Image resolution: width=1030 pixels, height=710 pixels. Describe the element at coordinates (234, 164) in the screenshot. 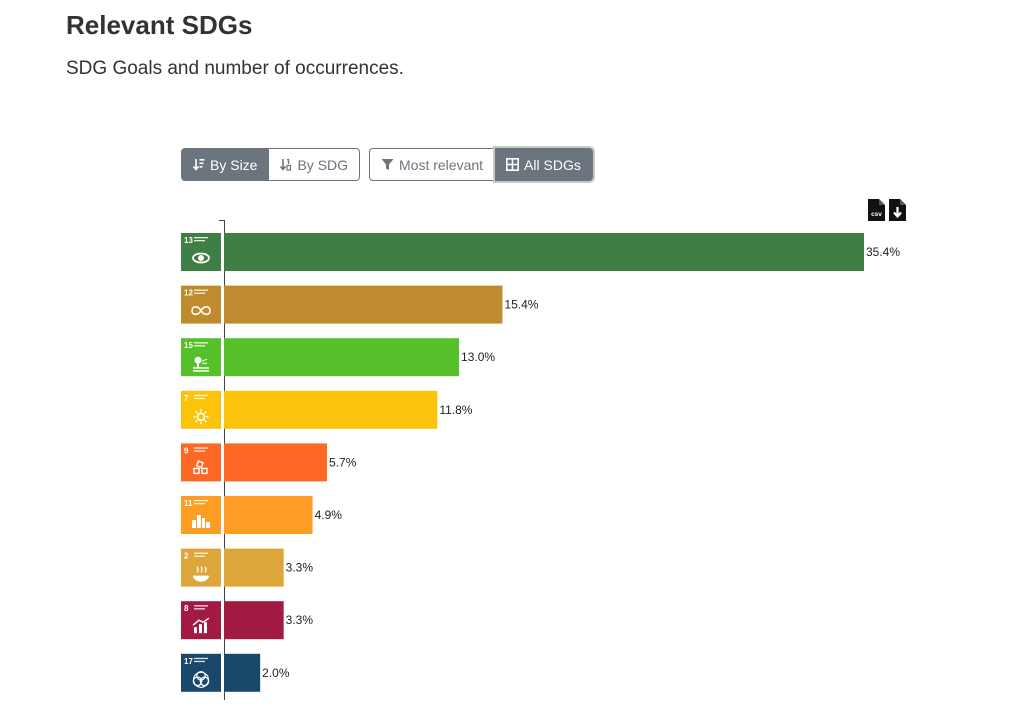

I see `sort-by-size-label: By Size` at that location.